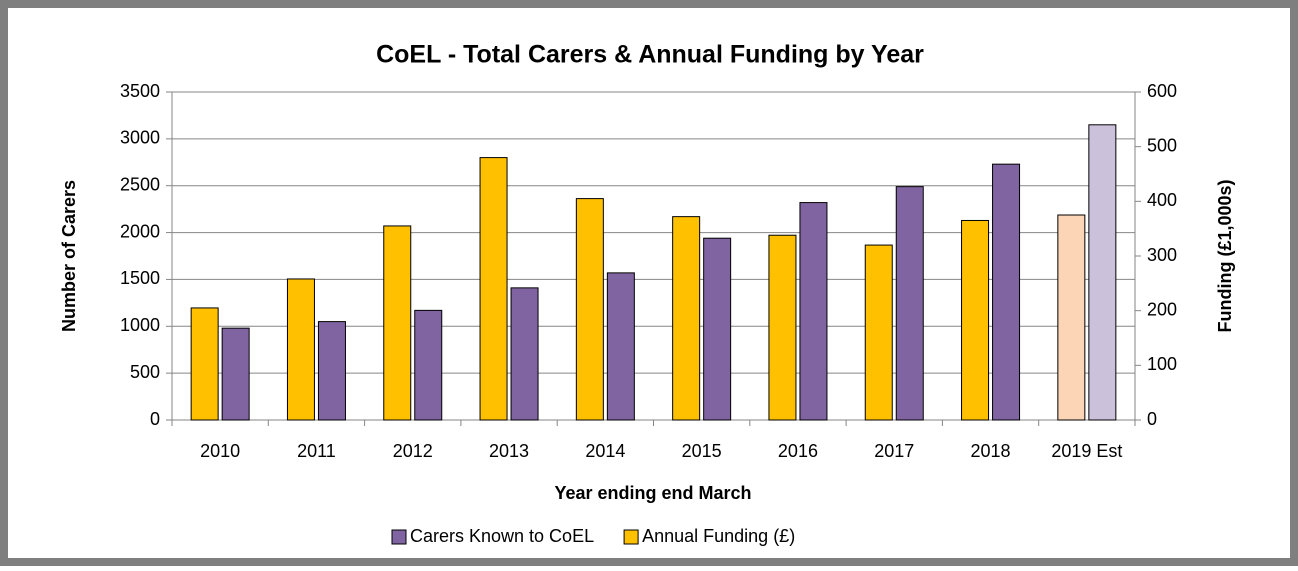 The height and width of the screenshot is (571, 1298). What do you see at coordinates (1162, 145) in the screenshot?
I see `y2-tick-label: 500` at bounding box center [1162, 145].